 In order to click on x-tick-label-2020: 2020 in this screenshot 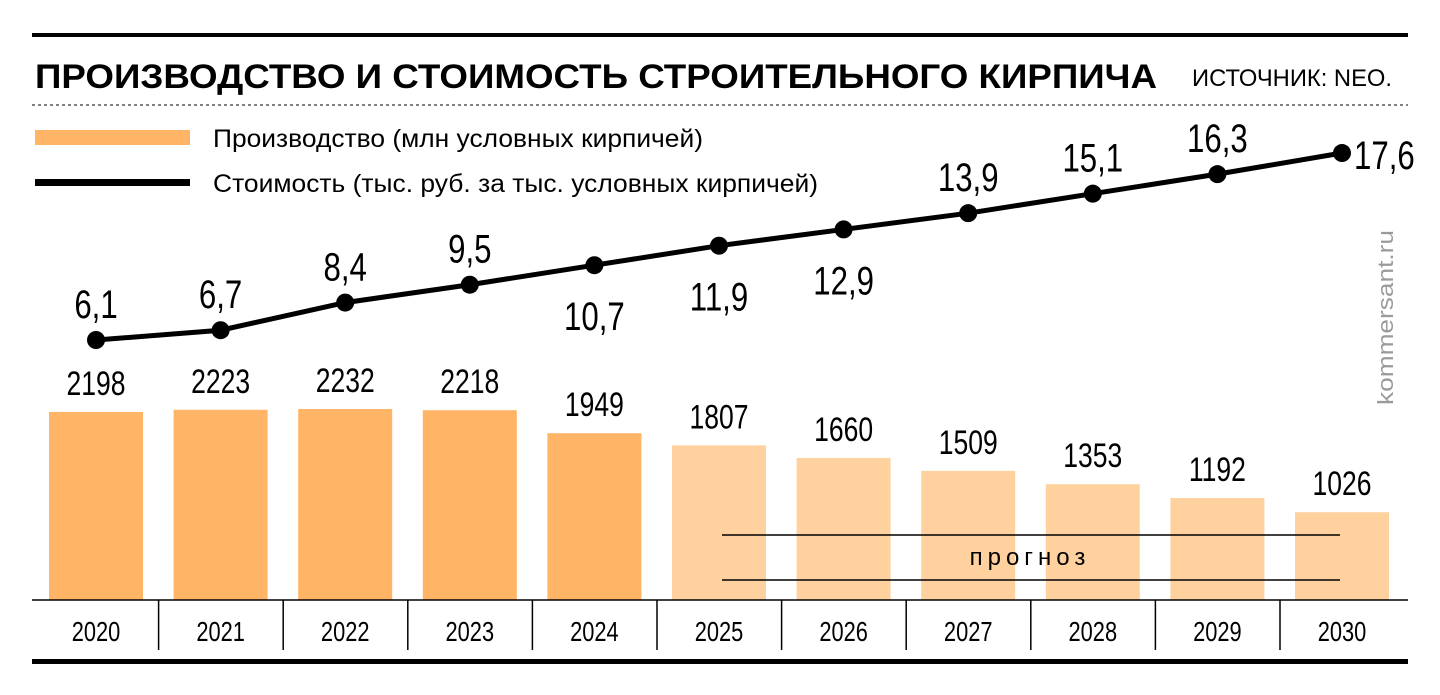, I will do `click(96, 631)`.